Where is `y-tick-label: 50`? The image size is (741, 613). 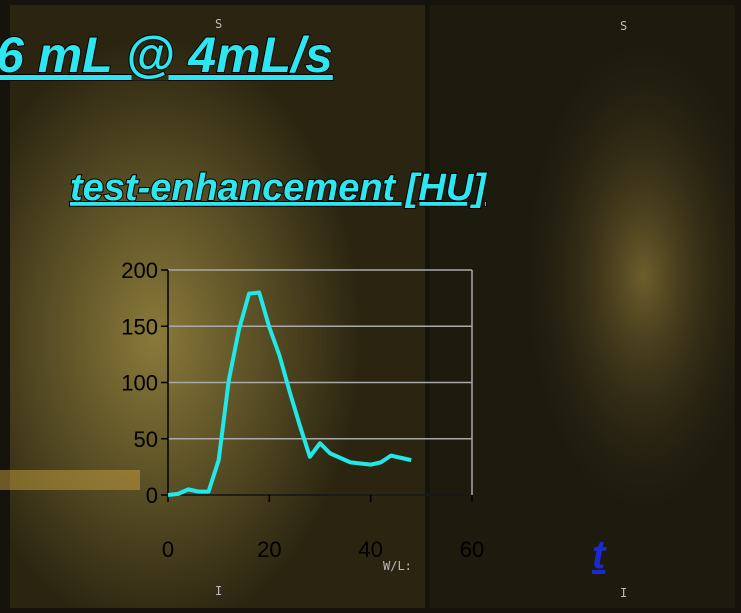 y-tick-label: 50 is located at coordinates (146, 439).